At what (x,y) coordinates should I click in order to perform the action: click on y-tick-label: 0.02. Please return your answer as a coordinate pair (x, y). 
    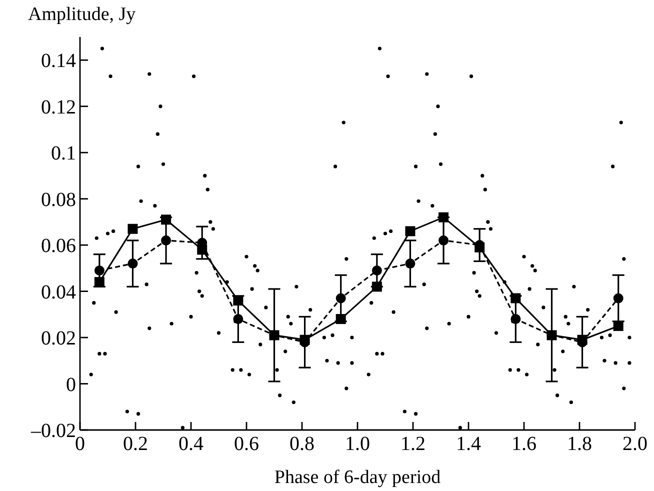
    Looking at the image, I should click on (58, 339).